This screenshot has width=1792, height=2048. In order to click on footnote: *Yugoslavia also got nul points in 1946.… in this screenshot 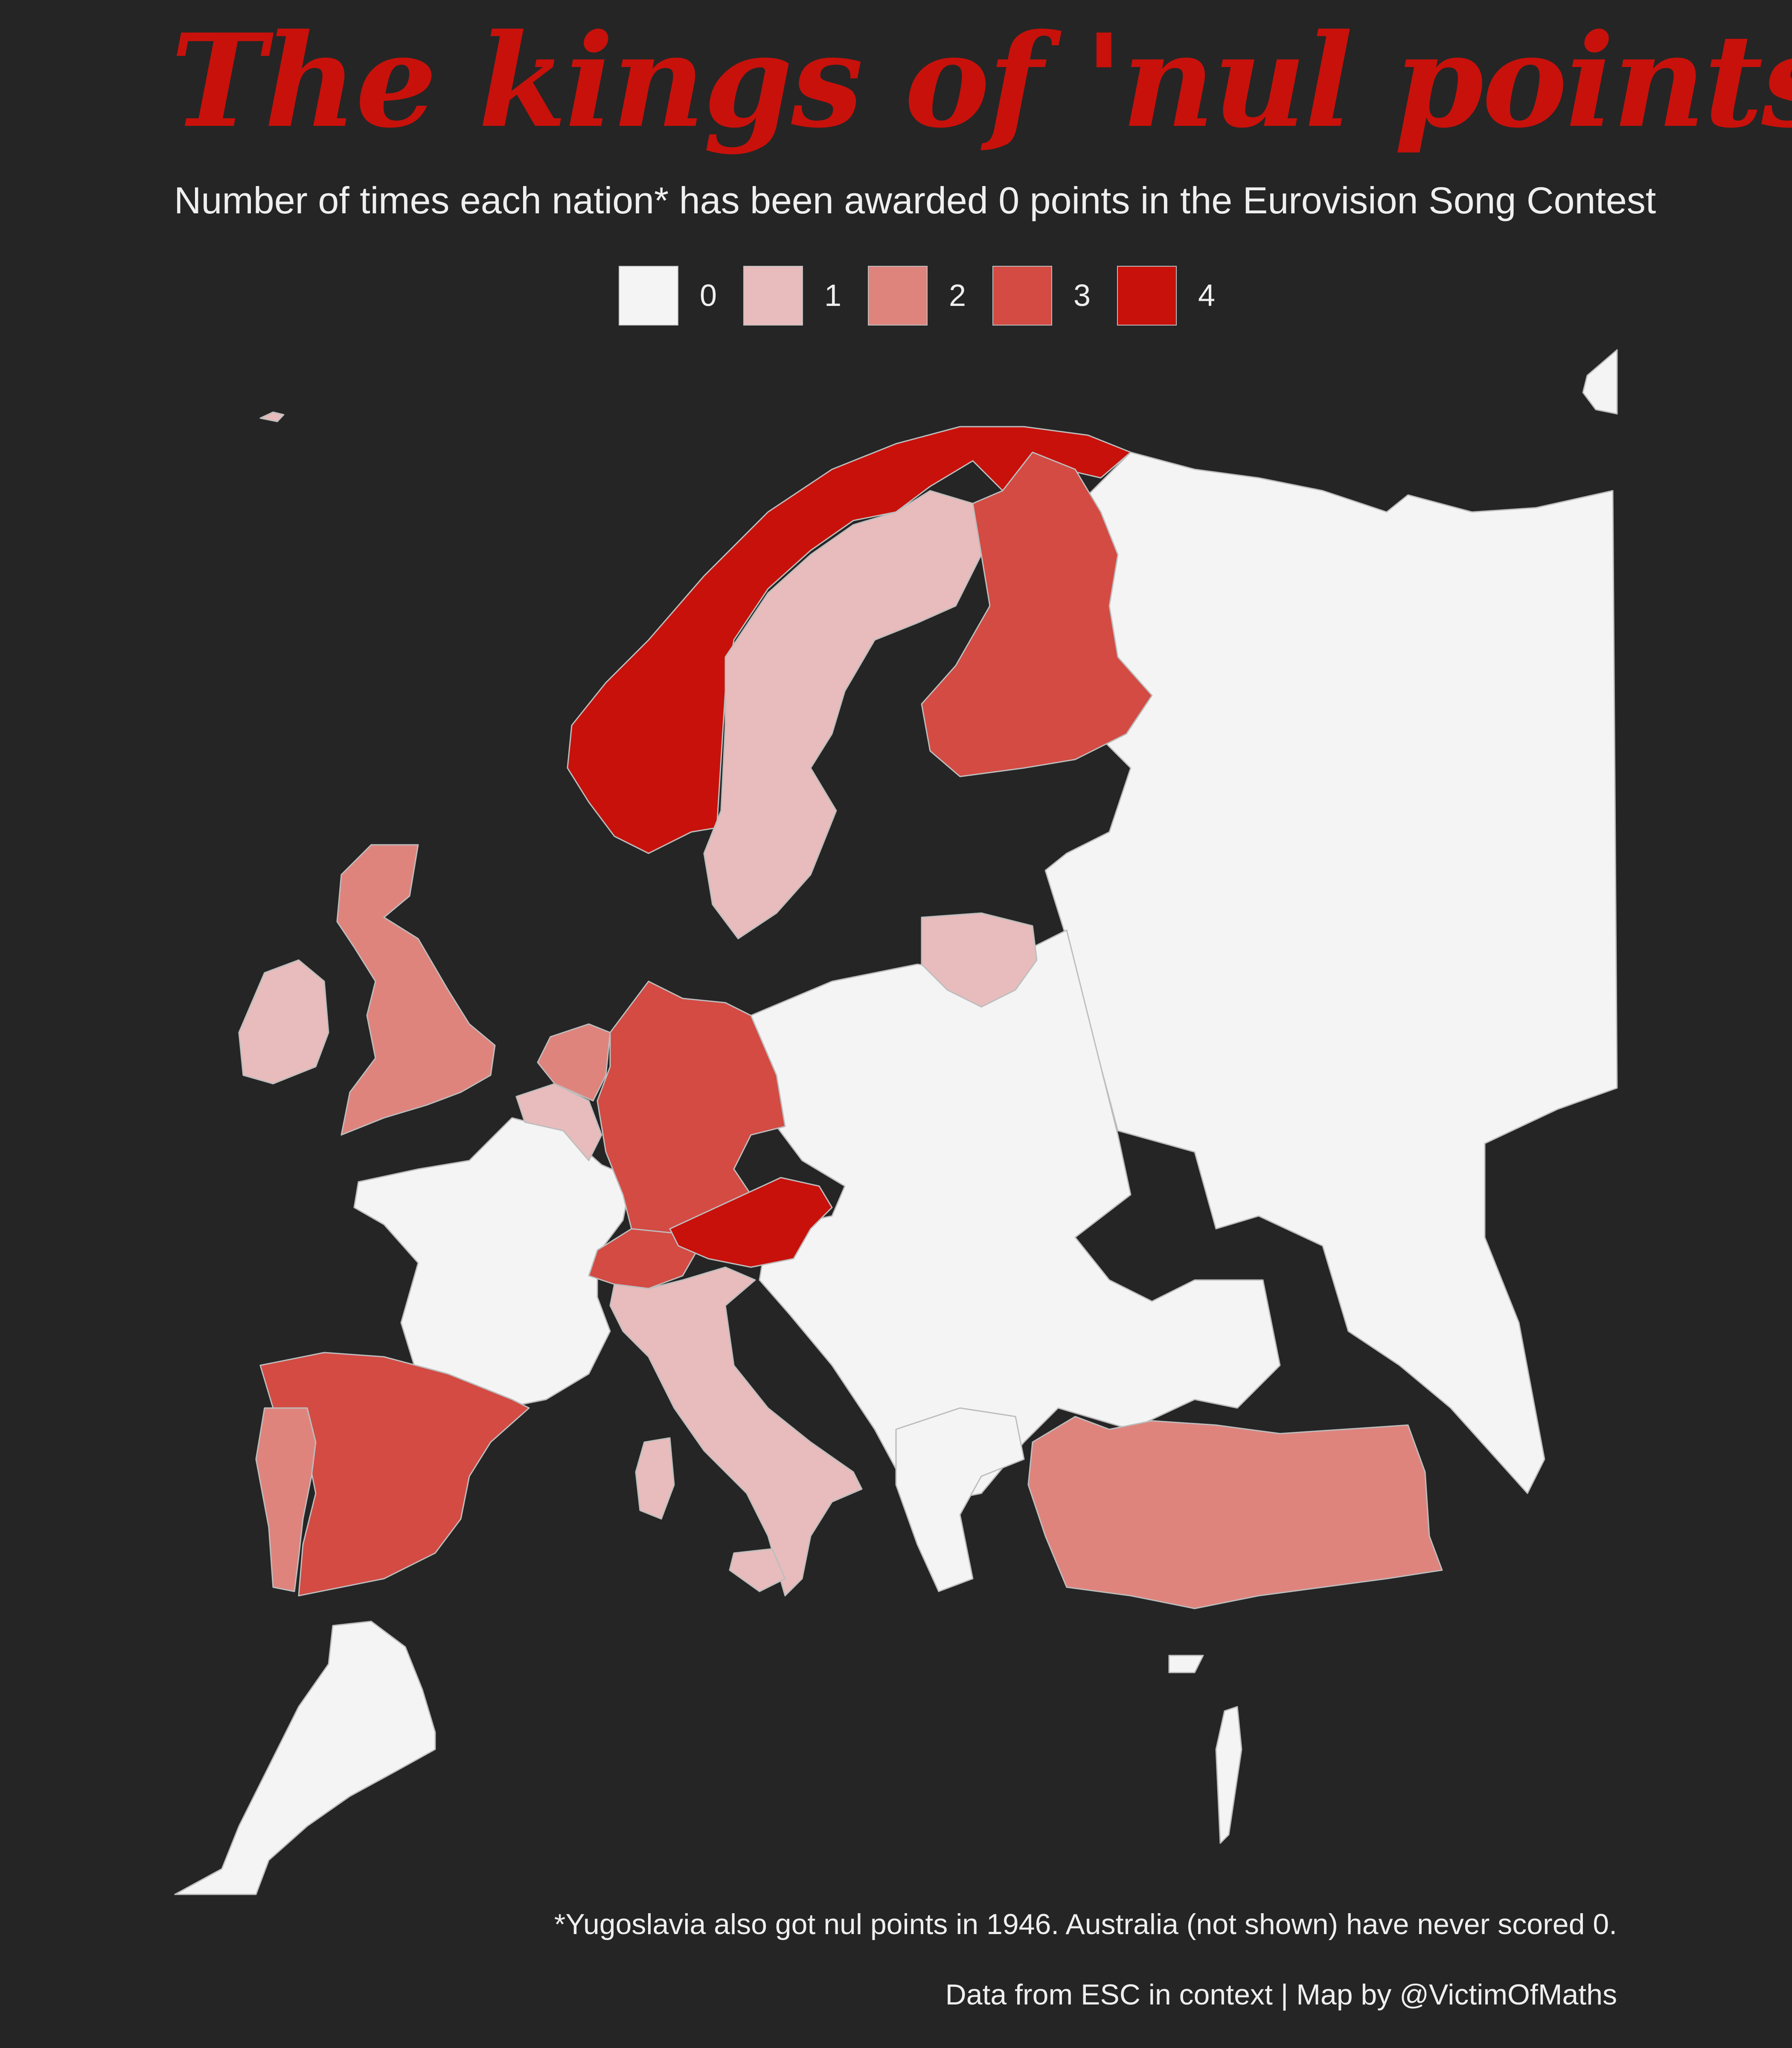, I will do `click(1085, 1924)`.